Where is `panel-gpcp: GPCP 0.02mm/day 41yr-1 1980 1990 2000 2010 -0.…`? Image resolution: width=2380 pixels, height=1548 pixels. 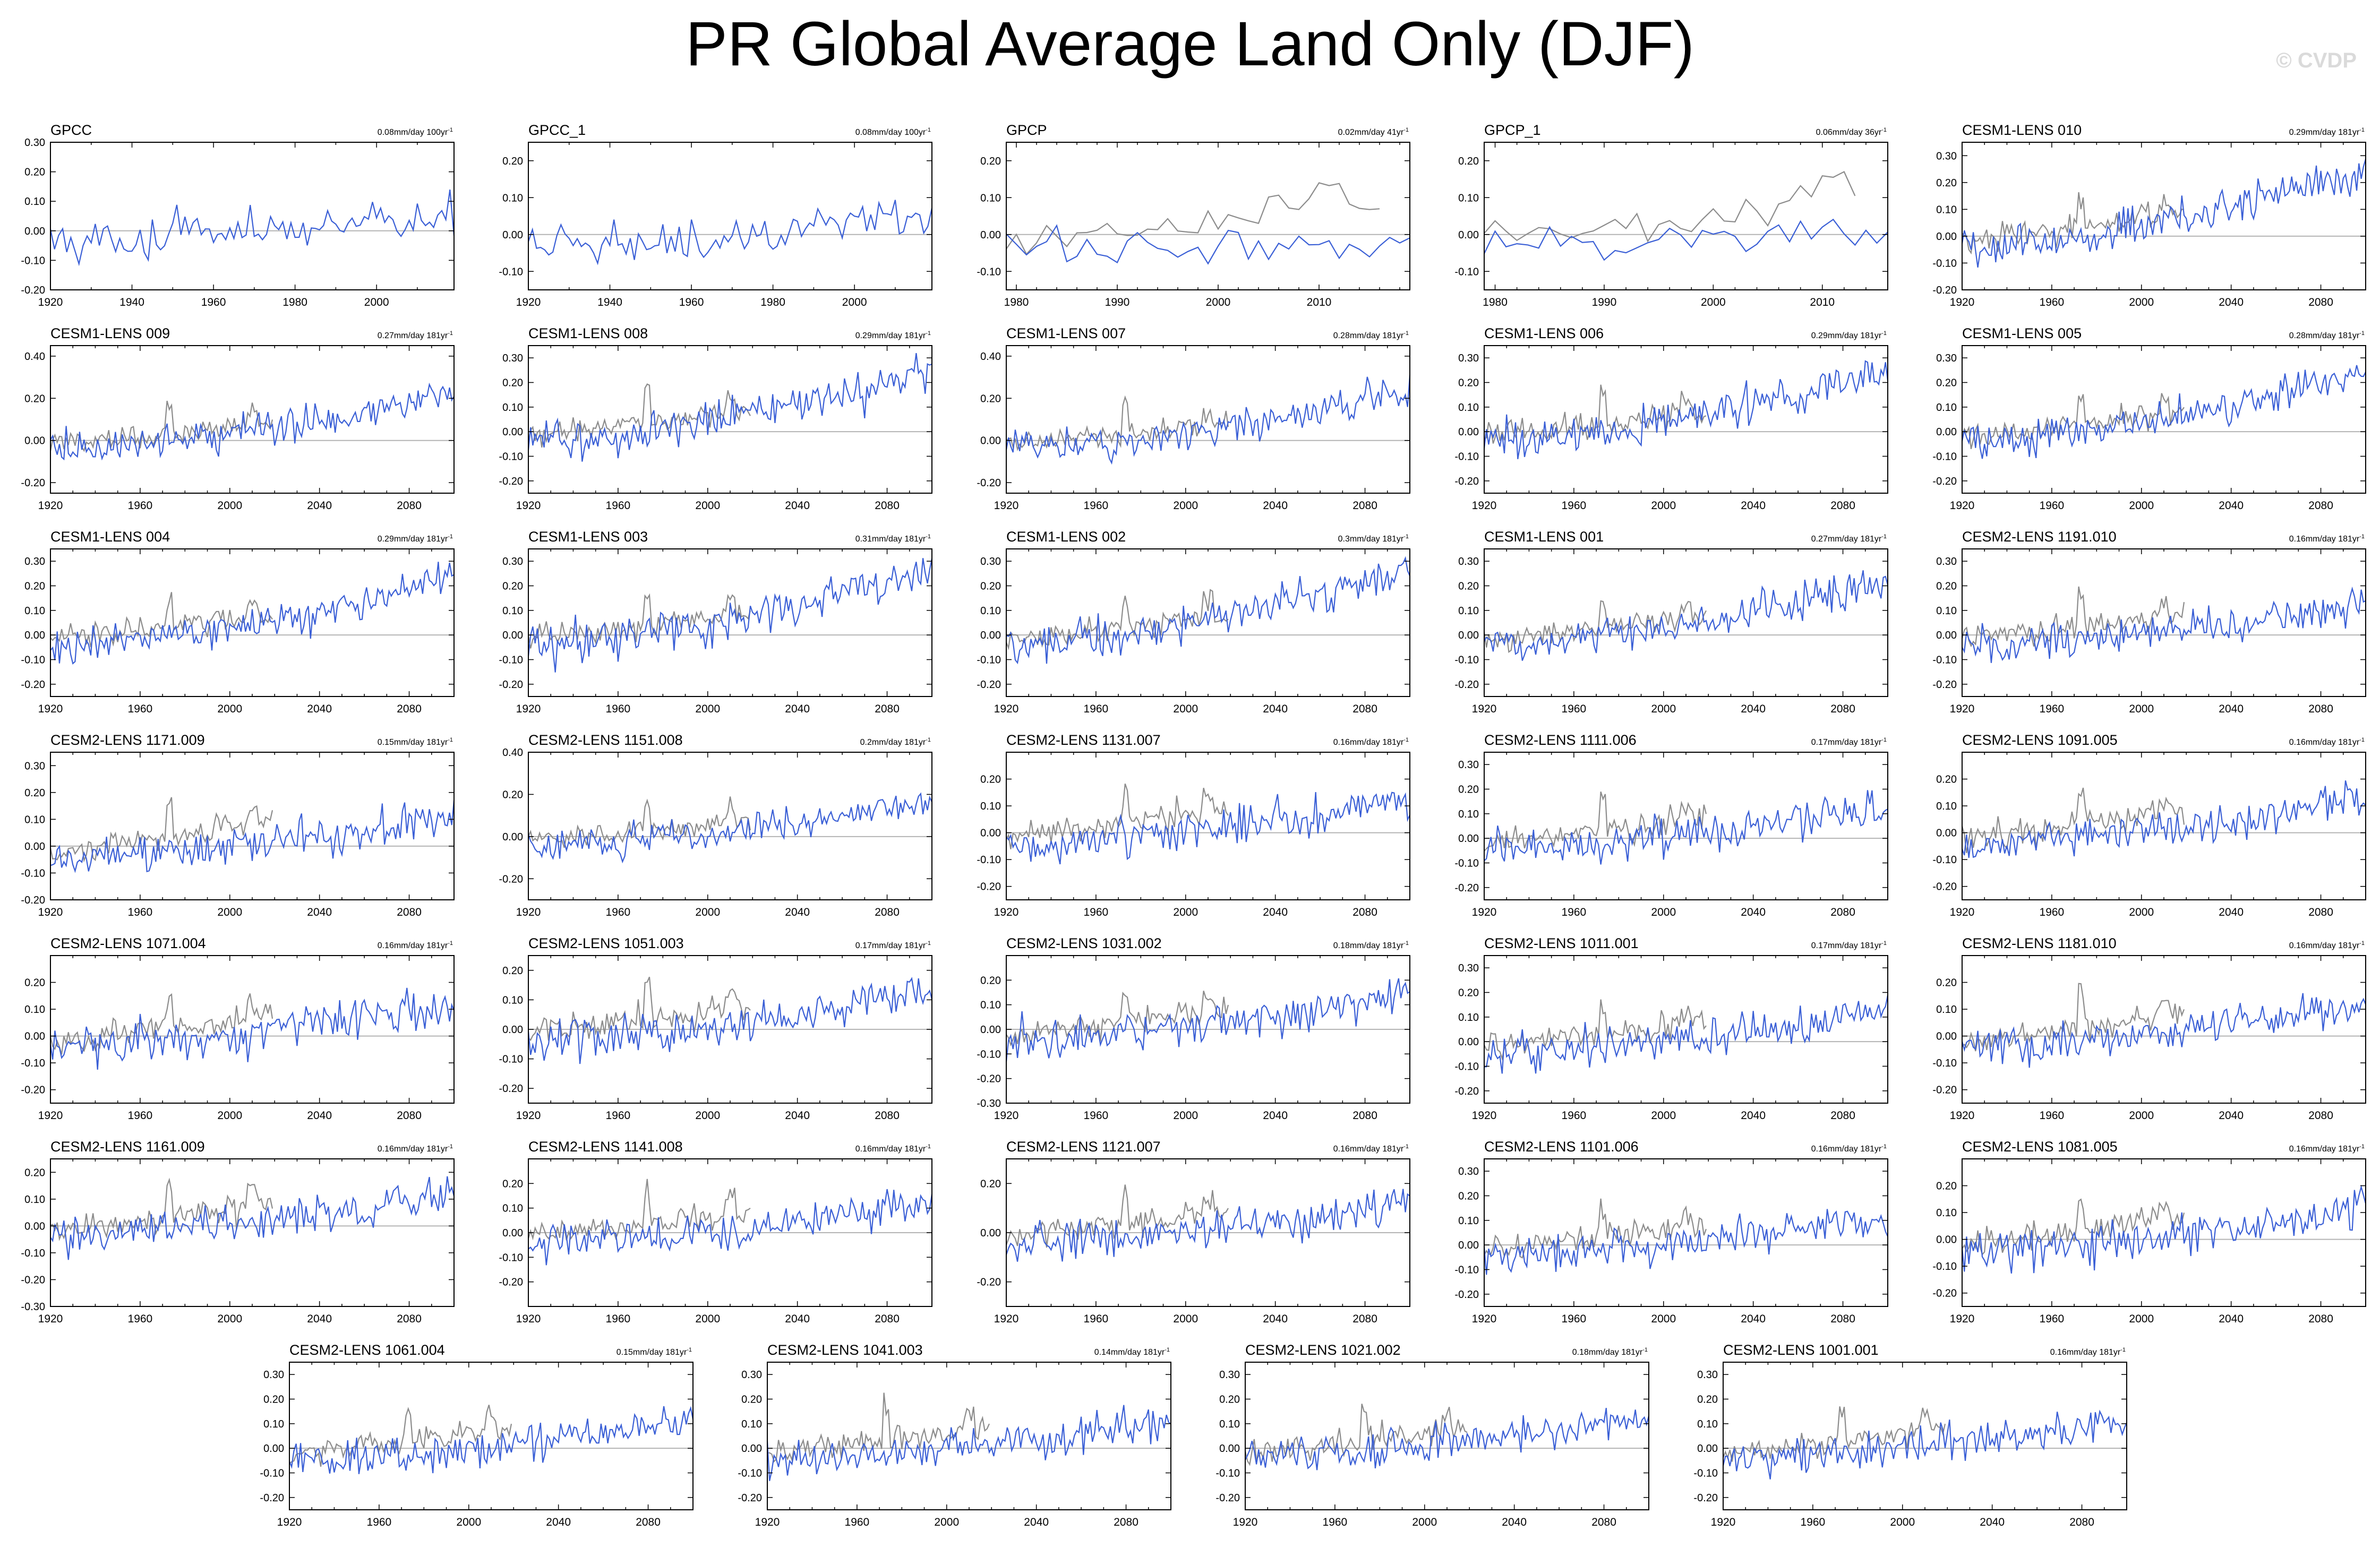
panel-gpcp: GPCP 0.02mm/day 41yr-1 1980 1990 2000 2010 -0.… is located at coordinates (1193, 215).